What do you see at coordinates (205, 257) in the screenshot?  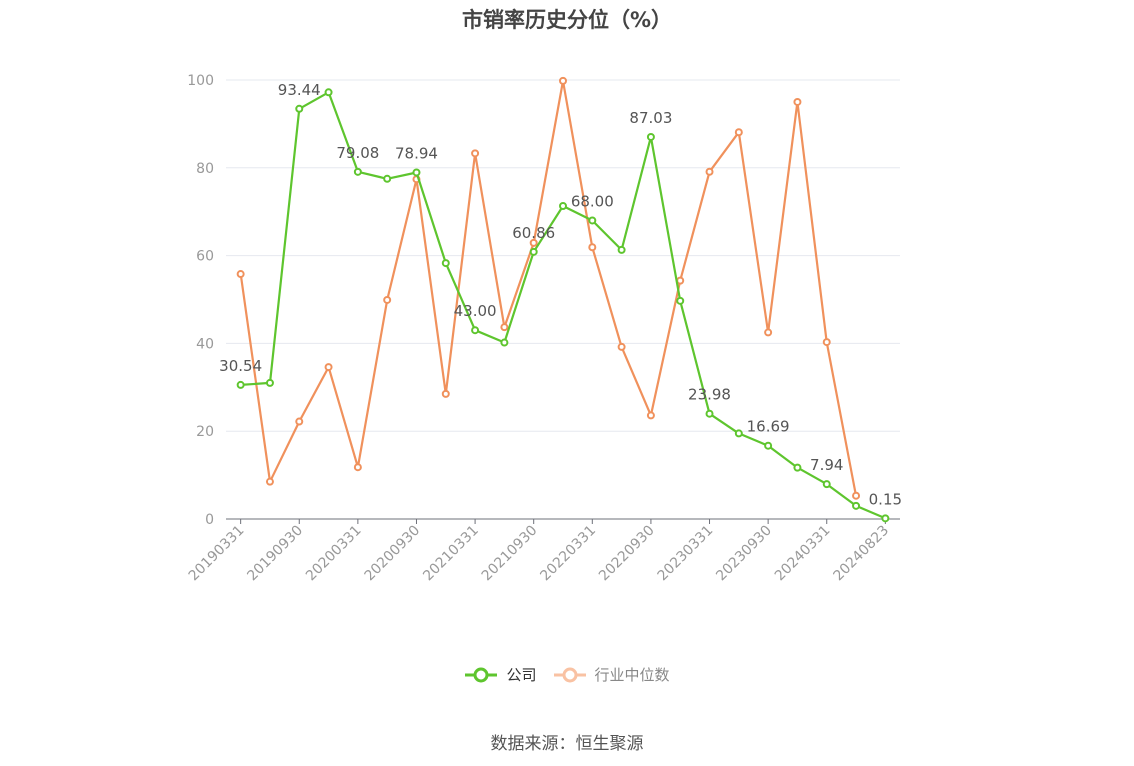 I see `y-tick-label: 60` at bounding box center [205, 257].